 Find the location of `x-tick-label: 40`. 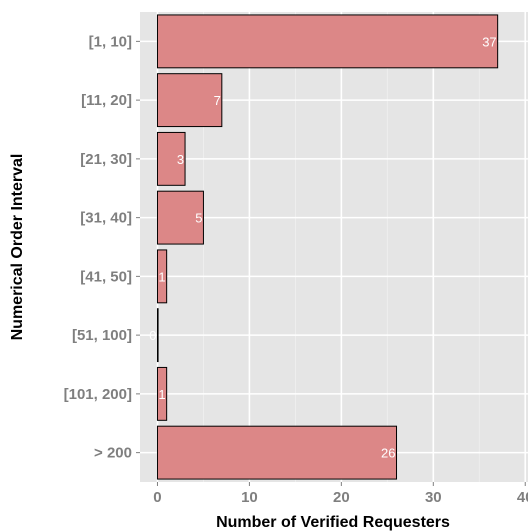

x-tick-label: 40 is located at coordinates (522, 497).